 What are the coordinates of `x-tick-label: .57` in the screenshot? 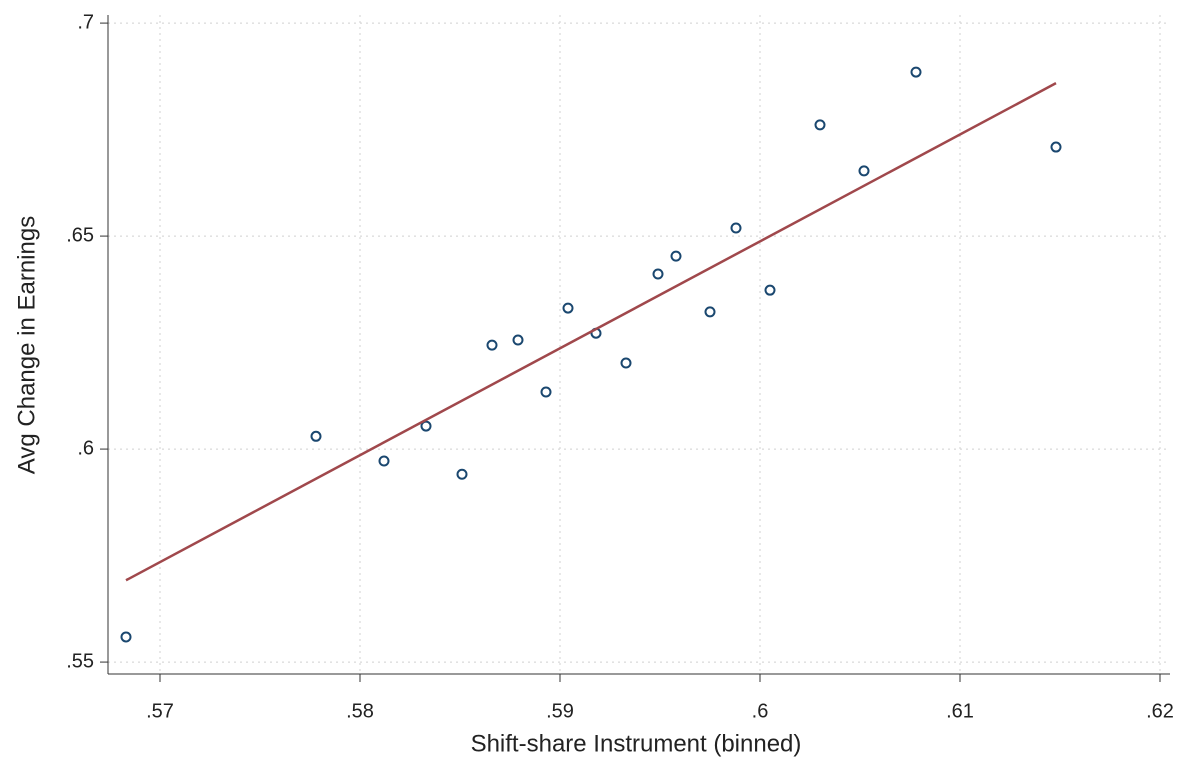 It's located at (160, 711).